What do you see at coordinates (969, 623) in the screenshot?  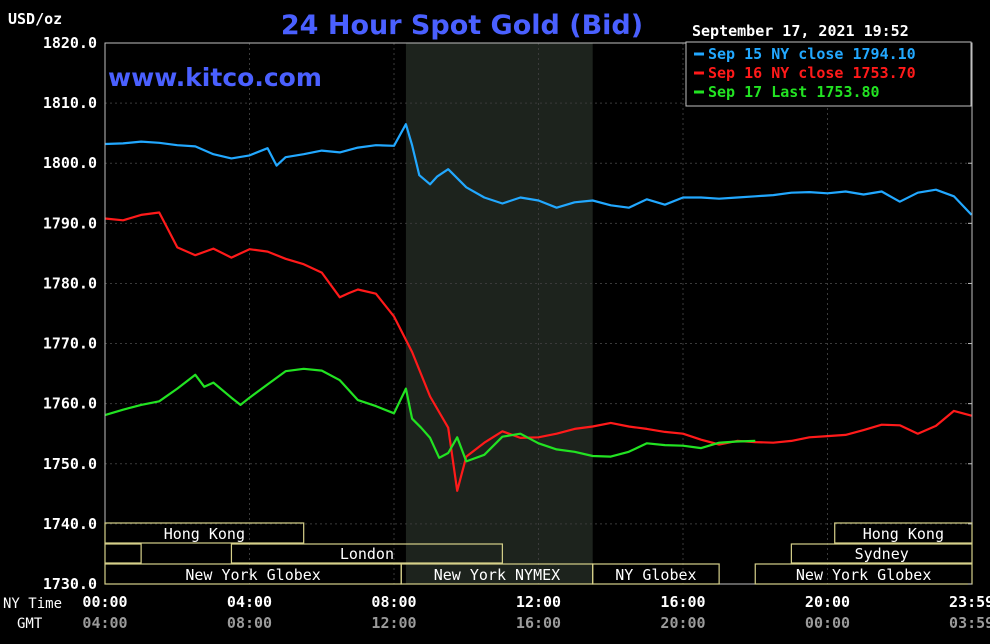 I see `x-tick-label-gmt: 03:59` at bounding box center [969, 623].